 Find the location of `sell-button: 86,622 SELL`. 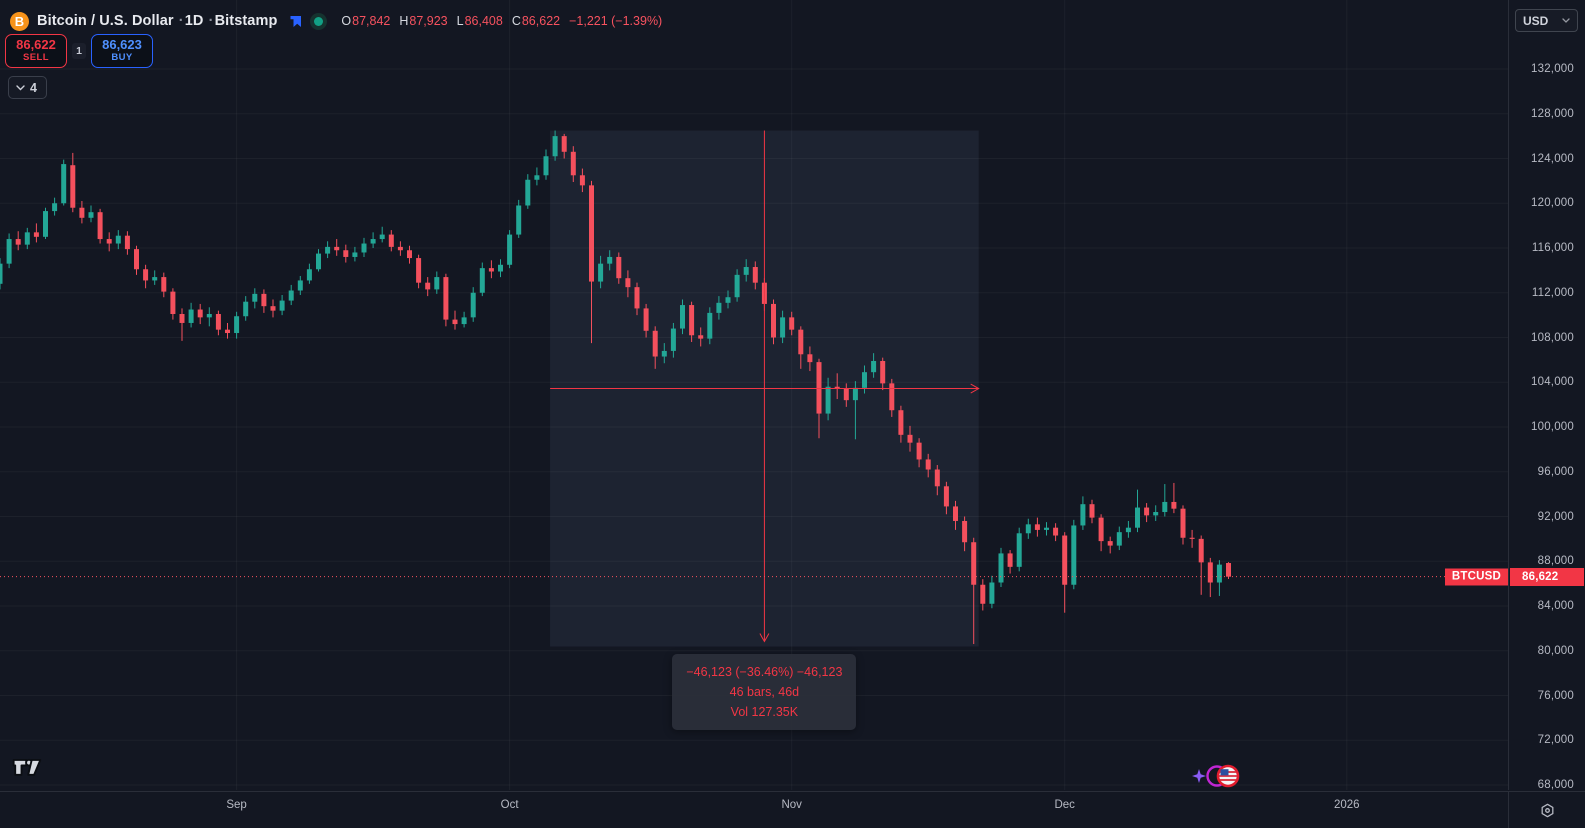

sell-button: 86,622 SELL is located at coordinates (36, 51).